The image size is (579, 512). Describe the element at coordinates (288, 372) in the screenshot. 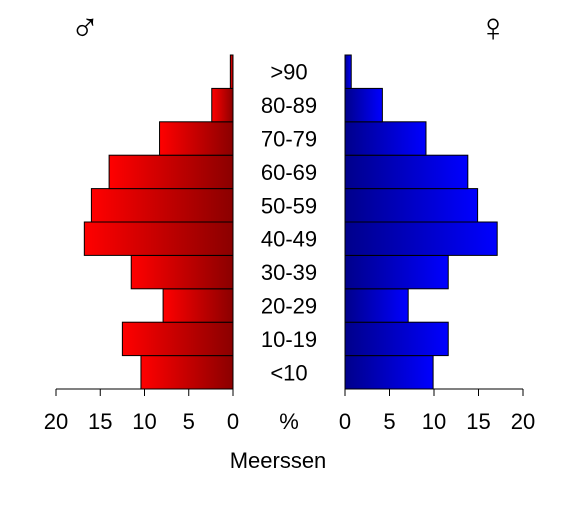

I see `age-group-label-0: <10` at that location.